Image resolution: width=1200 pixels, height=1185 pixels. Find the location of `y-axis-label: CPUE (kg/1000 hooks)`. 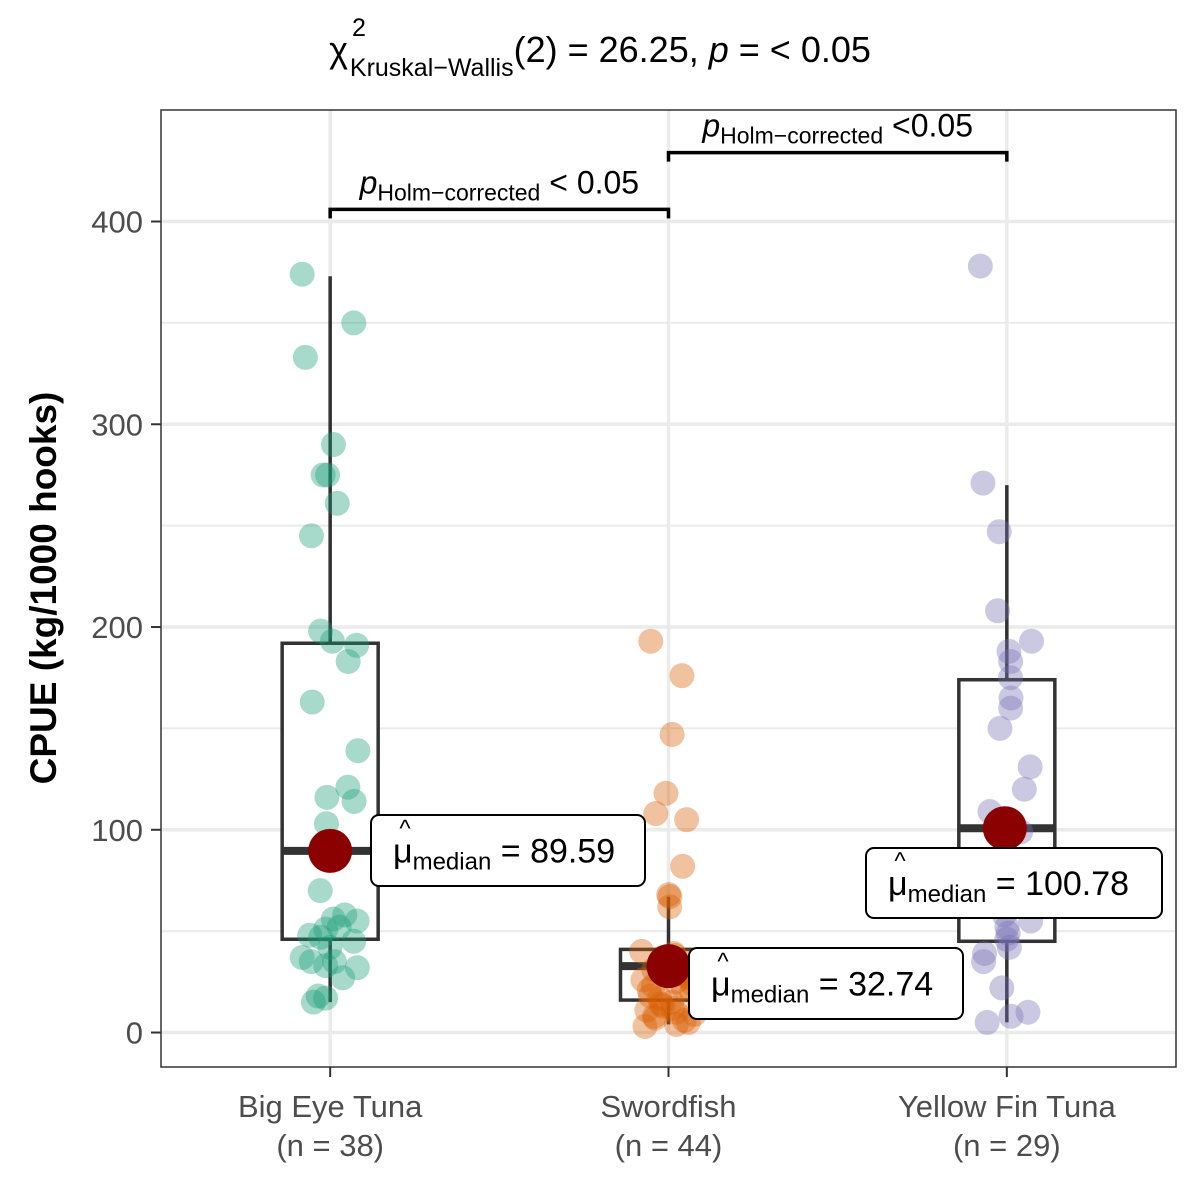

y-axis-label: CPUE (kg/1000 hooks) is located at coordinates (43, 588).